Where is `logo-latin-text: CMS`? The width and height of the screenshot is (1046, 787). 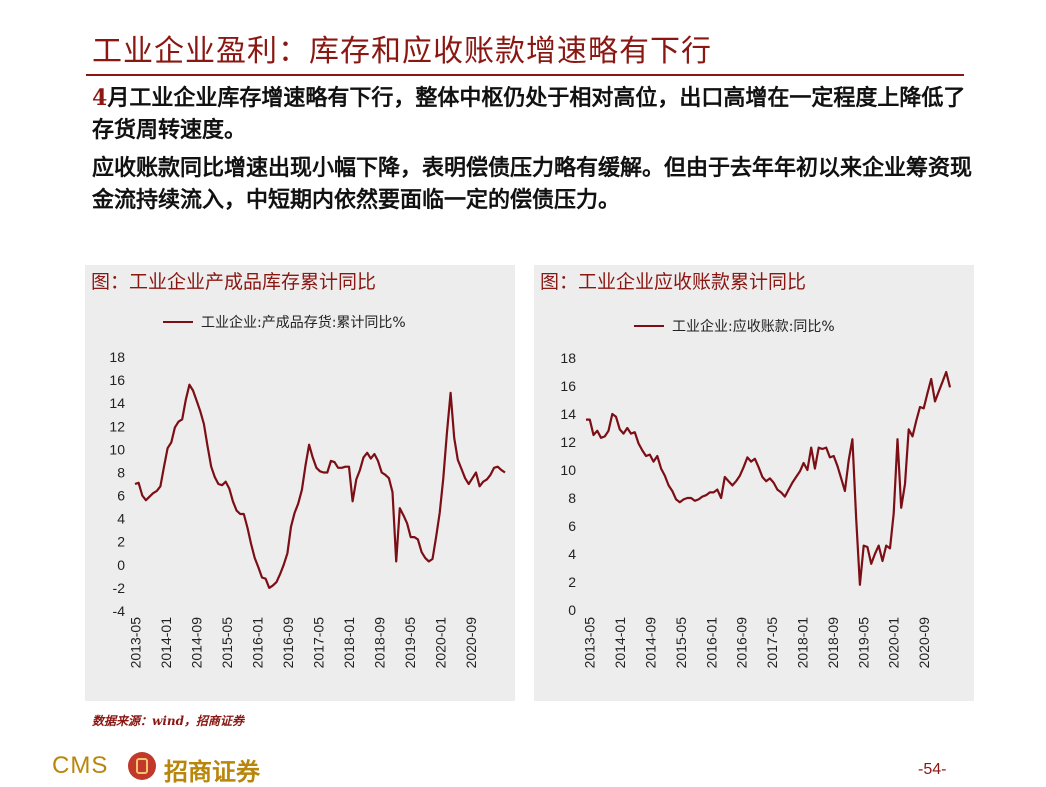 logo-latin-text: CMS is located at coordinates (80, 765).